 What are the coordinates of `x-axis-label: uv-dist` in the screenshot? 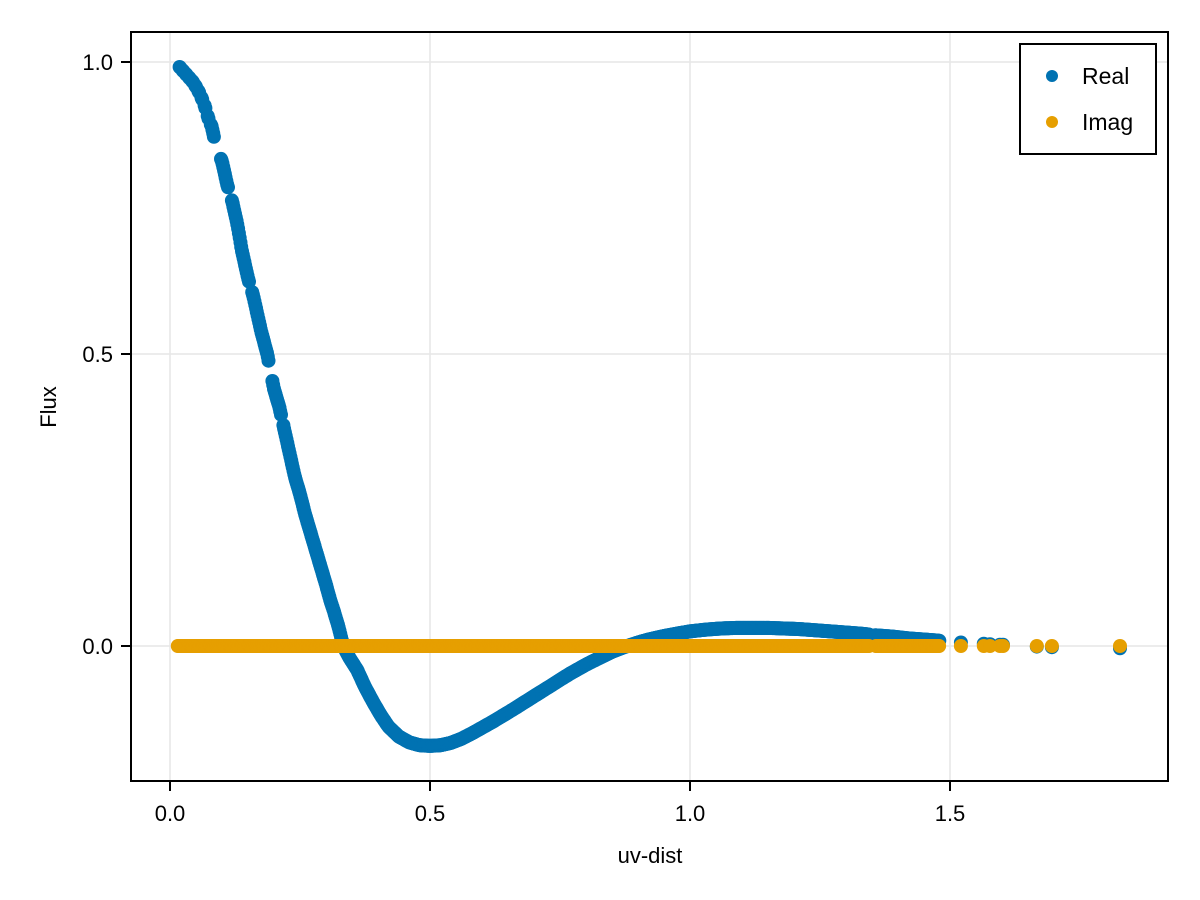 It's located at (650, 855).